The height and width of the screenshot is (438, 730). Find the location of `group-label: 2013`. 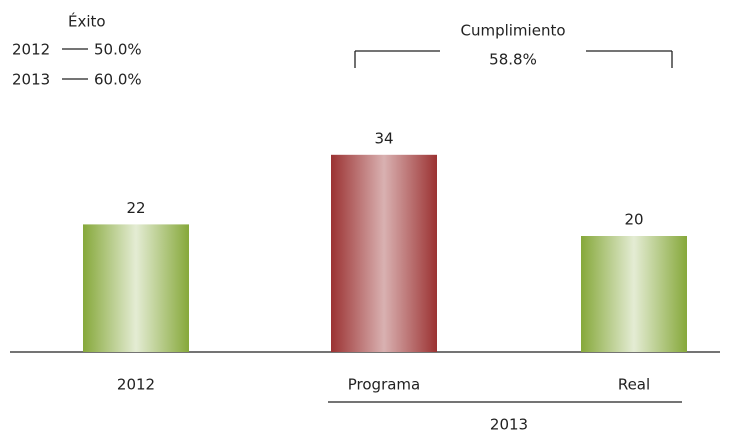

group-label: 2013 is located at coordinates (509, 425).